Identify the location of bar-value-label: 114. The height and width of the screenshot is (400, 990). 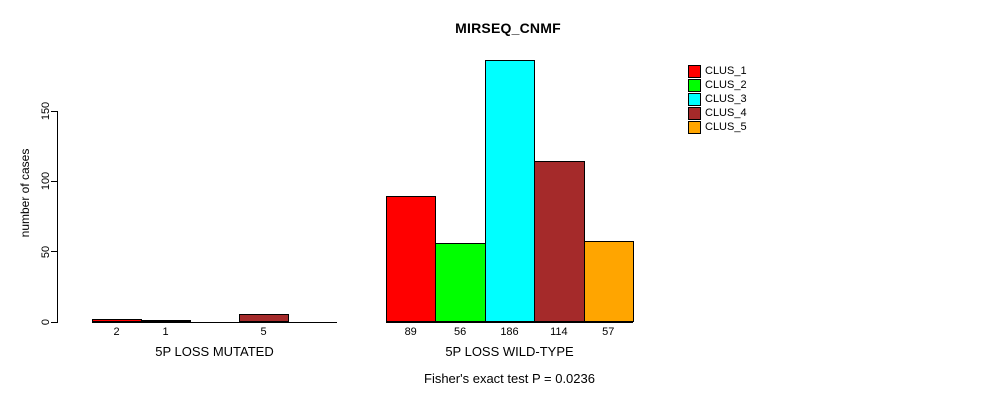
(559, 332).